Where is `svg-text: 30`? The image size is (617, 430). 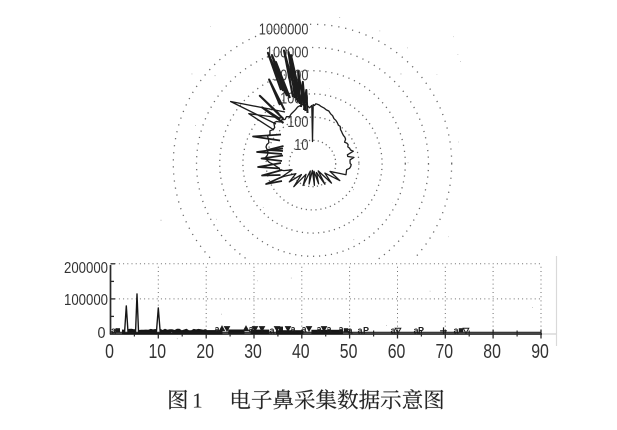 svg-text: 30 is located at coordinates (253, 352).